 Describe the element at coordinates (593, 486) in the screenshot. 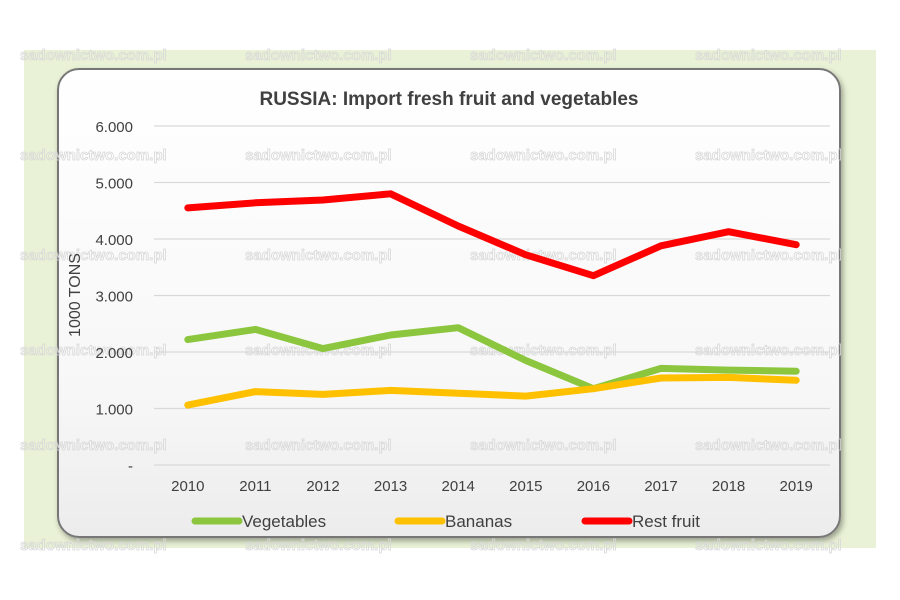

I see `x-tick-label: 2016` at that location.